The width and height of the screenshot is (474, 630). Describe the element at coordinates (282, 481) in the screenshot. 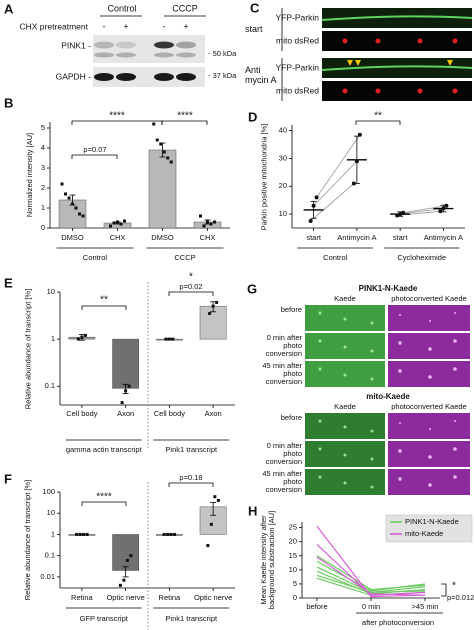

I see `row-label: 45 min after photo conversion` at that location.